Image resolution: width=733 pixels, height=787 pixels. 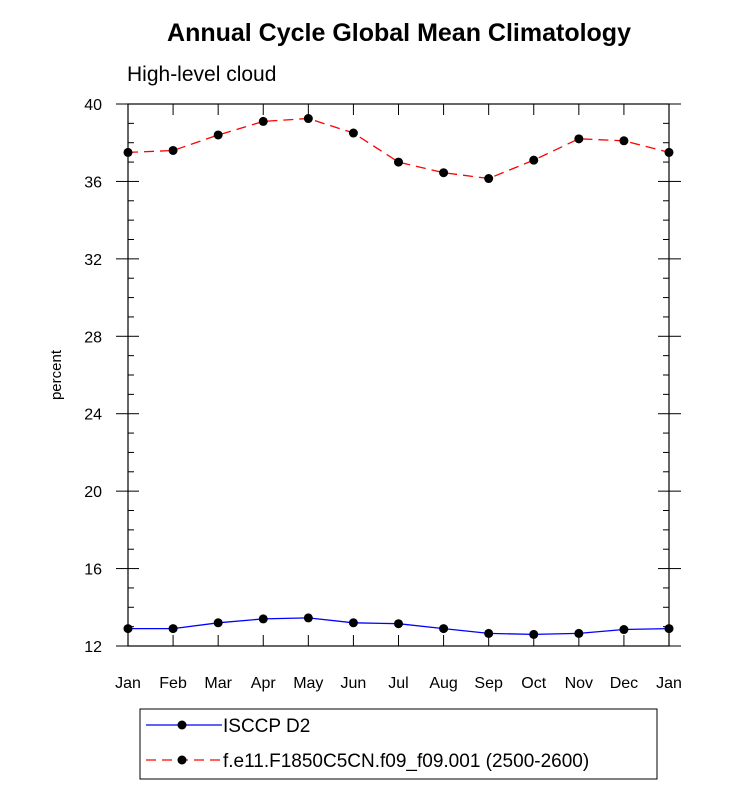 I want to click on x-tick-label: Feb, so click(x=173, y=683).